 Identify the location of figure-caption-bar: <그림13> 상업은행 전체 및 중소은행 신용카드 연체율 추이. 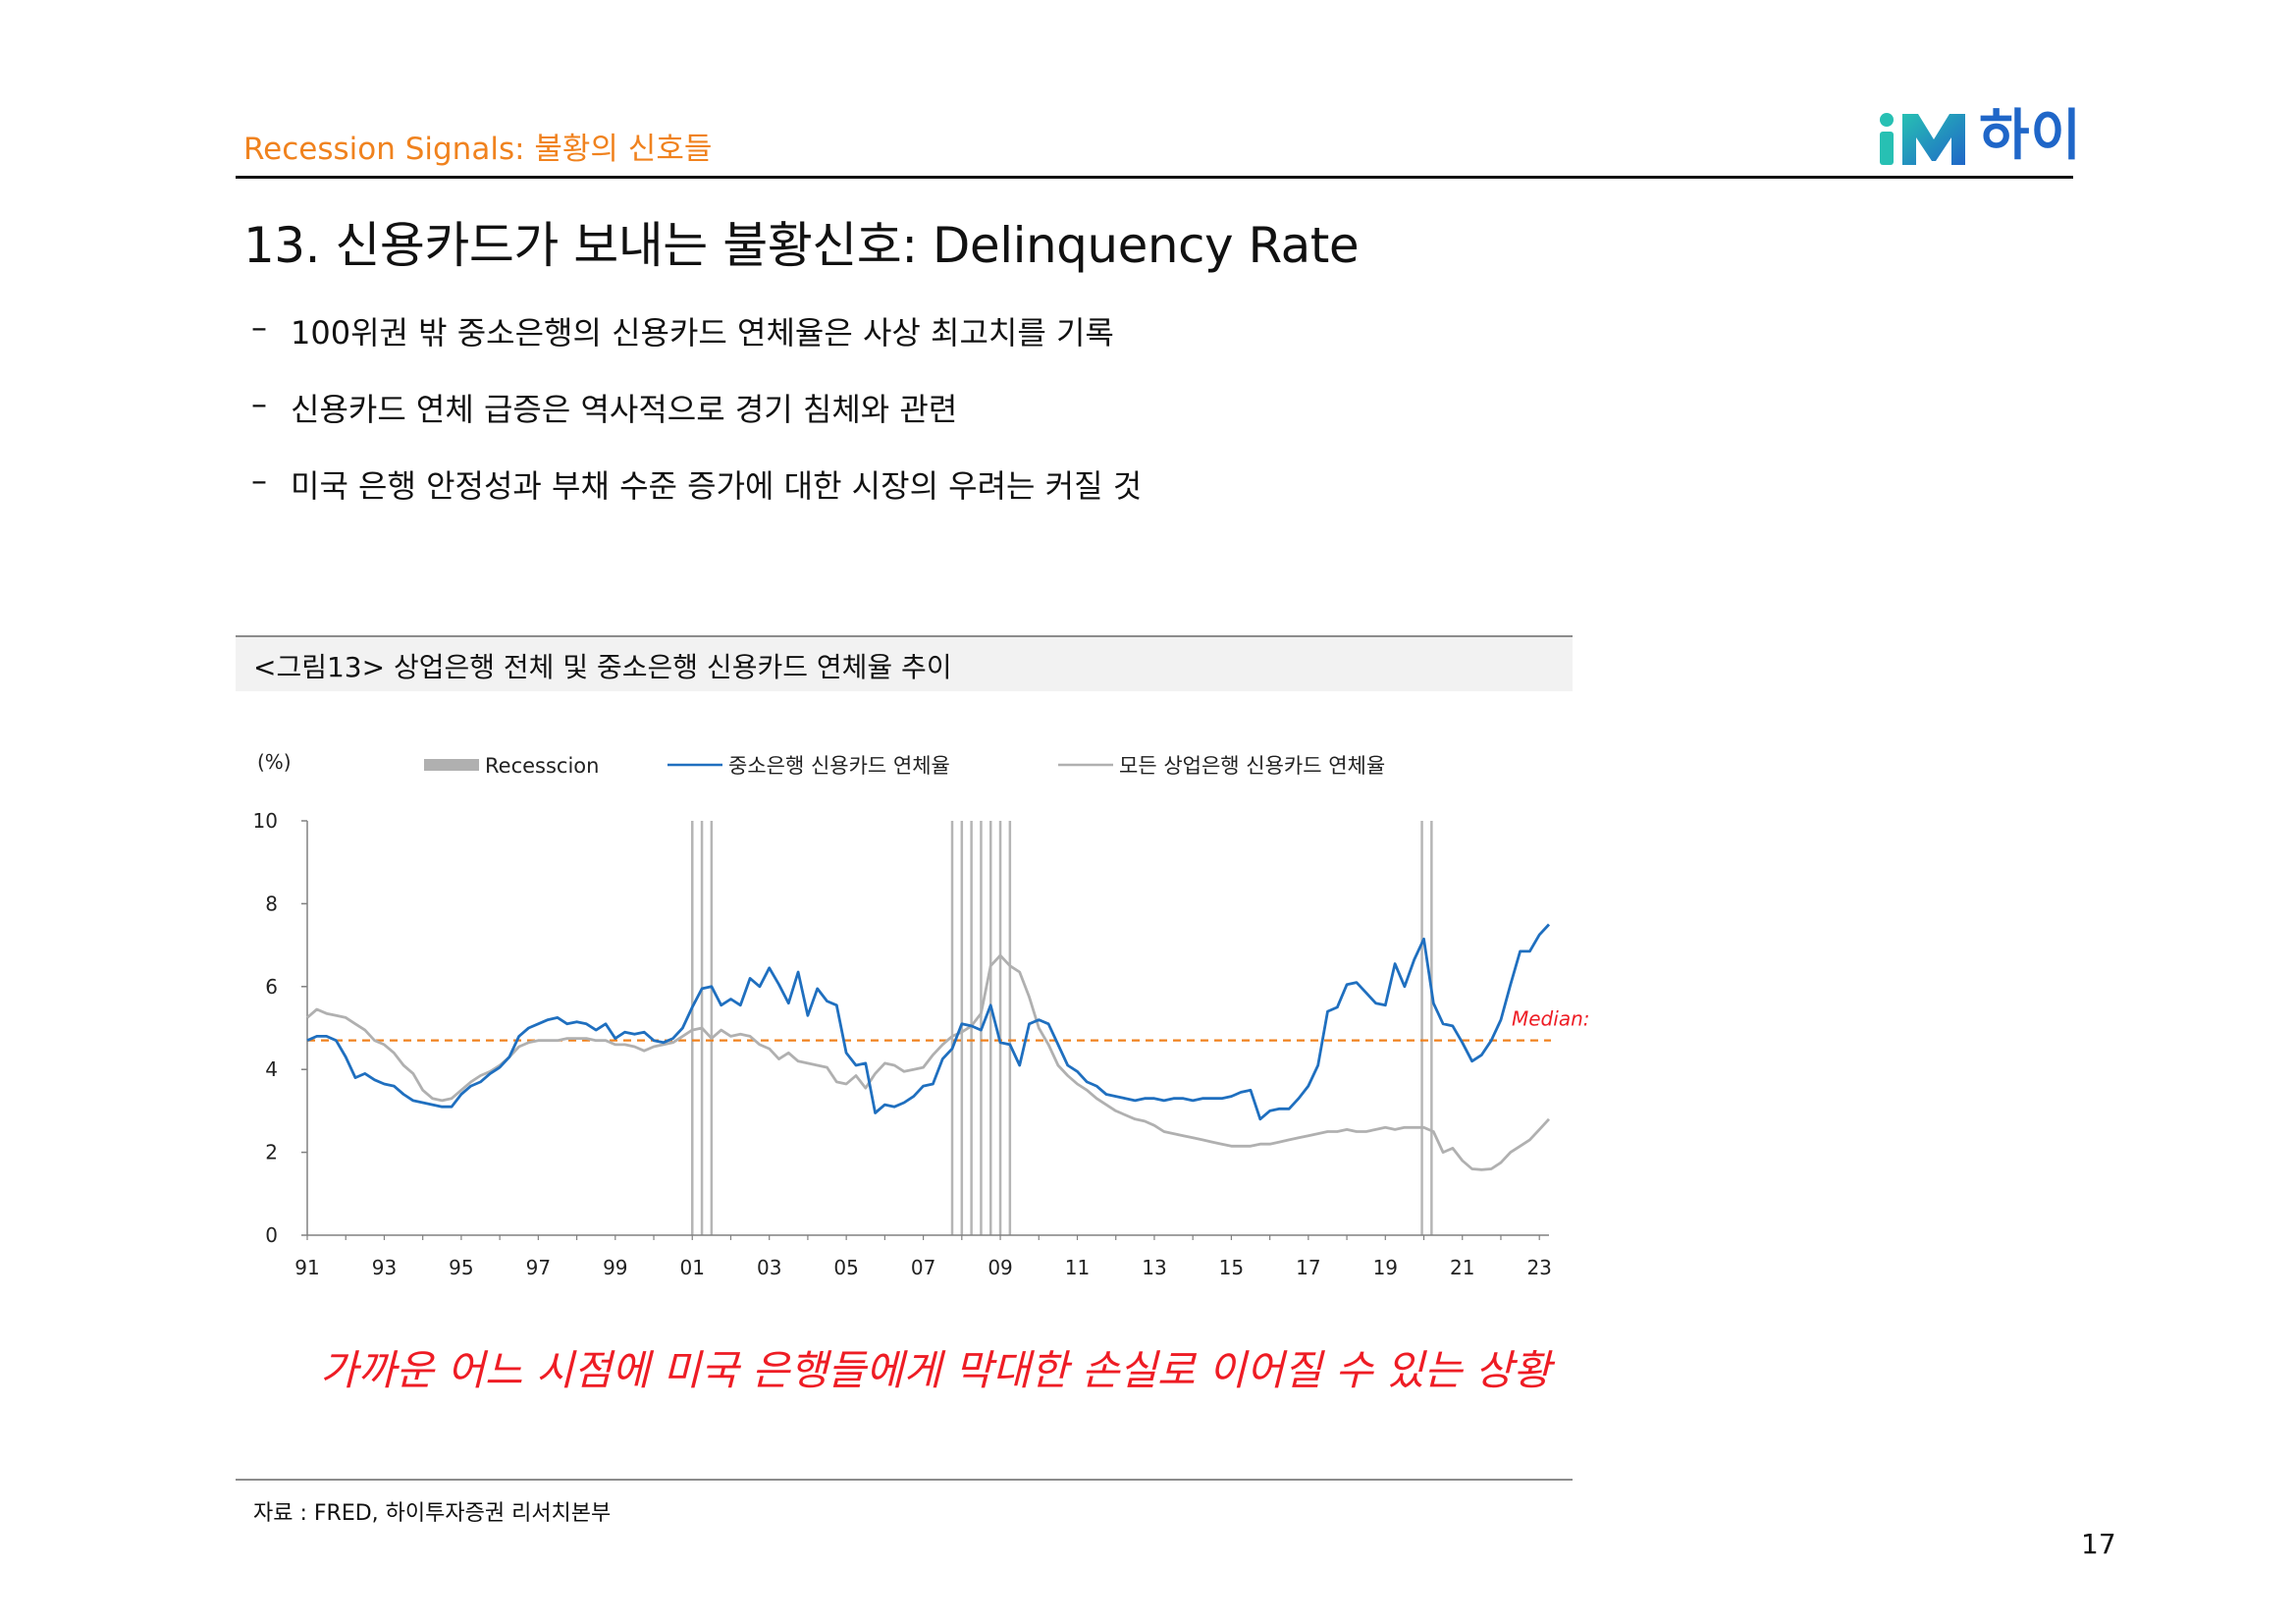
(904, 663).